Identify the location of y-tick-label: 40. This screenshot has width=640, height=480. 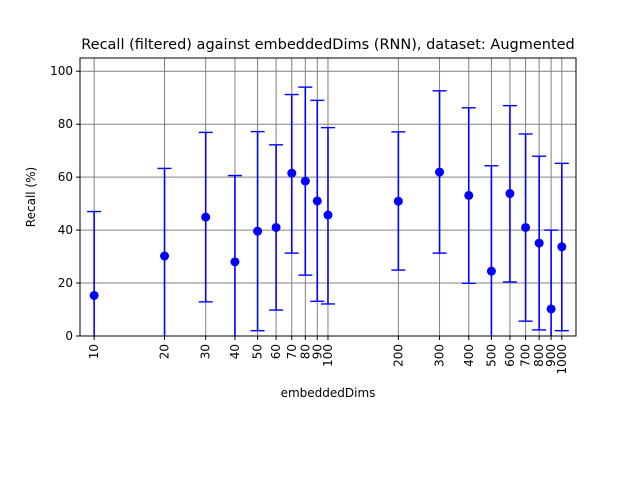
(65, 230).